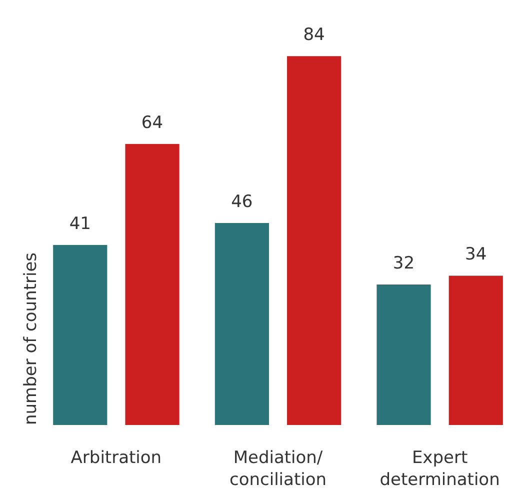  Describe the element at coordinates (476, 254) in the screenshot. I see `data-label: 34` at that location.